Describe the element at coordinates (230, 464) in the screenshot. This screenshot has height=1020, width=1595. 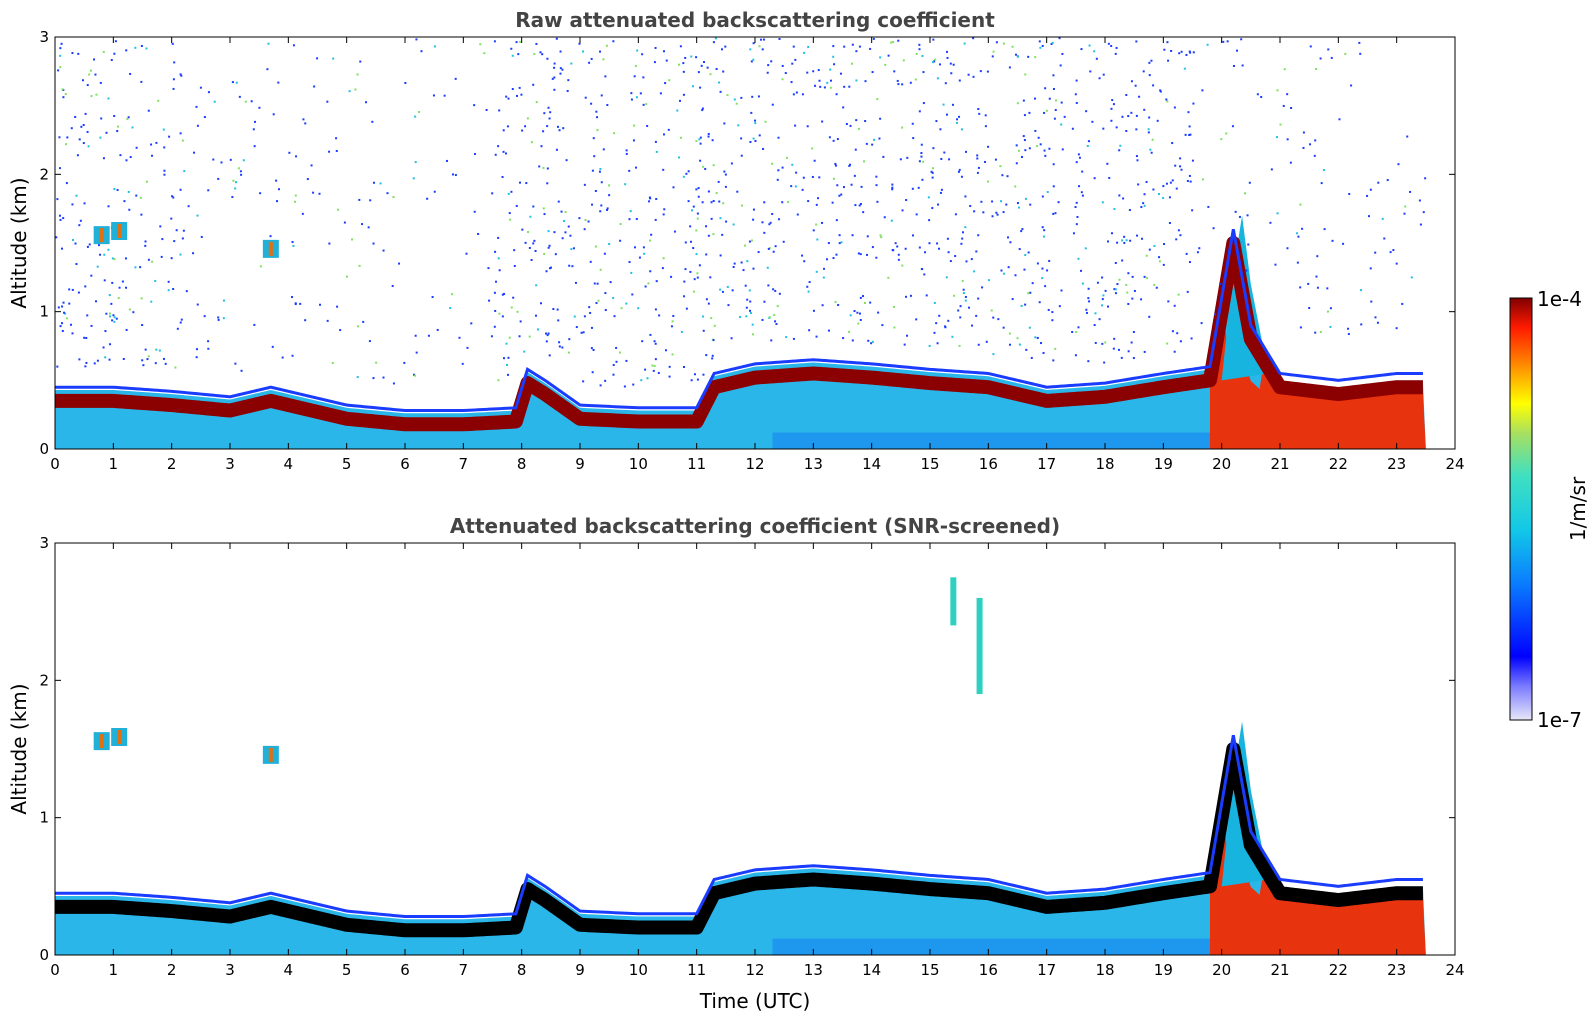
I see `x-tick-label: 3` at that location.